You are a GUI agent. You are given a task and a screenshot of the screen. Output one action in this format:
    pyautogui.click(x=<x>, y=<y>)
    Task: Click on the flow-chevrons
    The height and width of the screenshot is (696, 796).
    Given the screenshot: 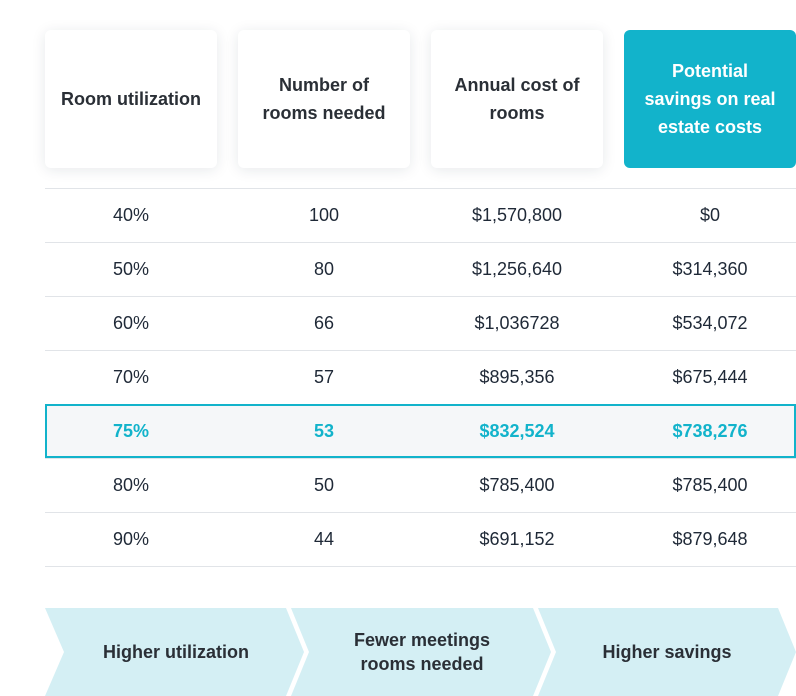 What is the action you would take?
    pyautogui.click(x=420, y=652)
    